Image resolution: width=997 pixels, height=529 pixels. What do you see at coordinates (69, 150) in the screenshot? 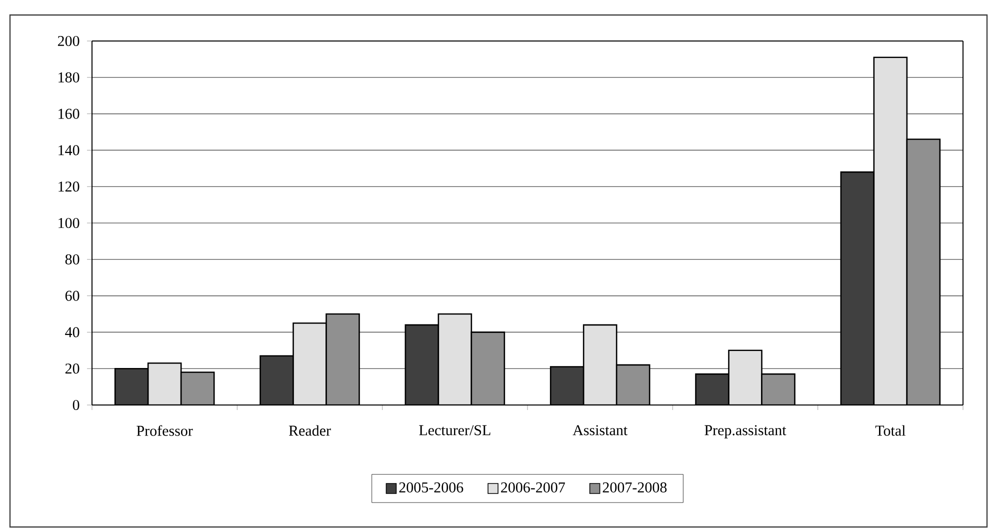
I see `y-tick-label: 140` at bounding box center [69, 150].